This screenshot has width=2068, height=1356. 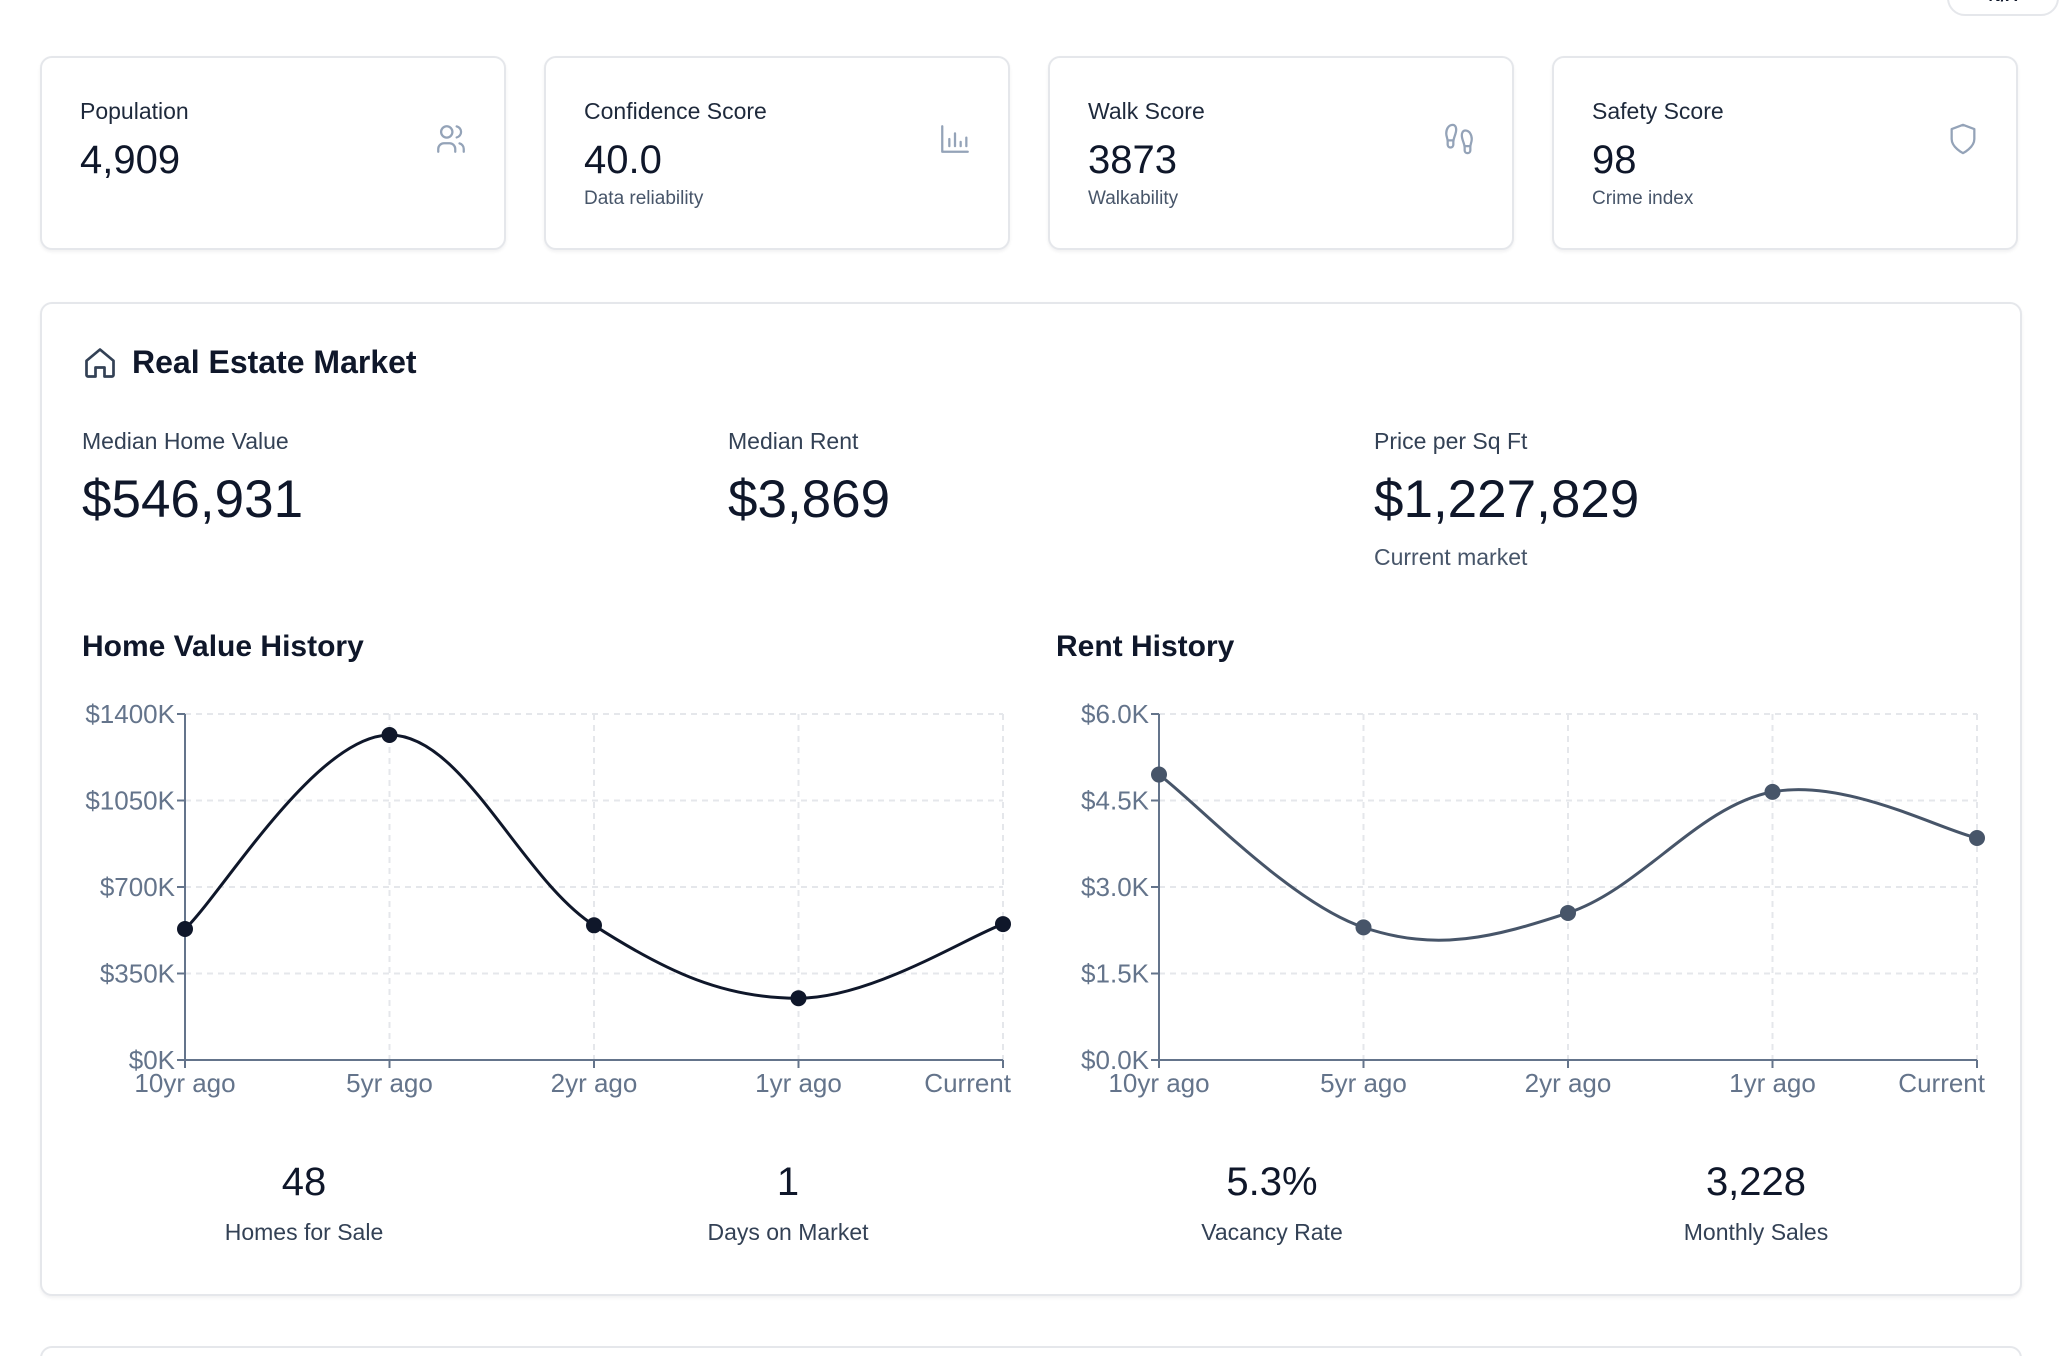 I want to click on stat-value: 98, so click(x=1614, y=160).